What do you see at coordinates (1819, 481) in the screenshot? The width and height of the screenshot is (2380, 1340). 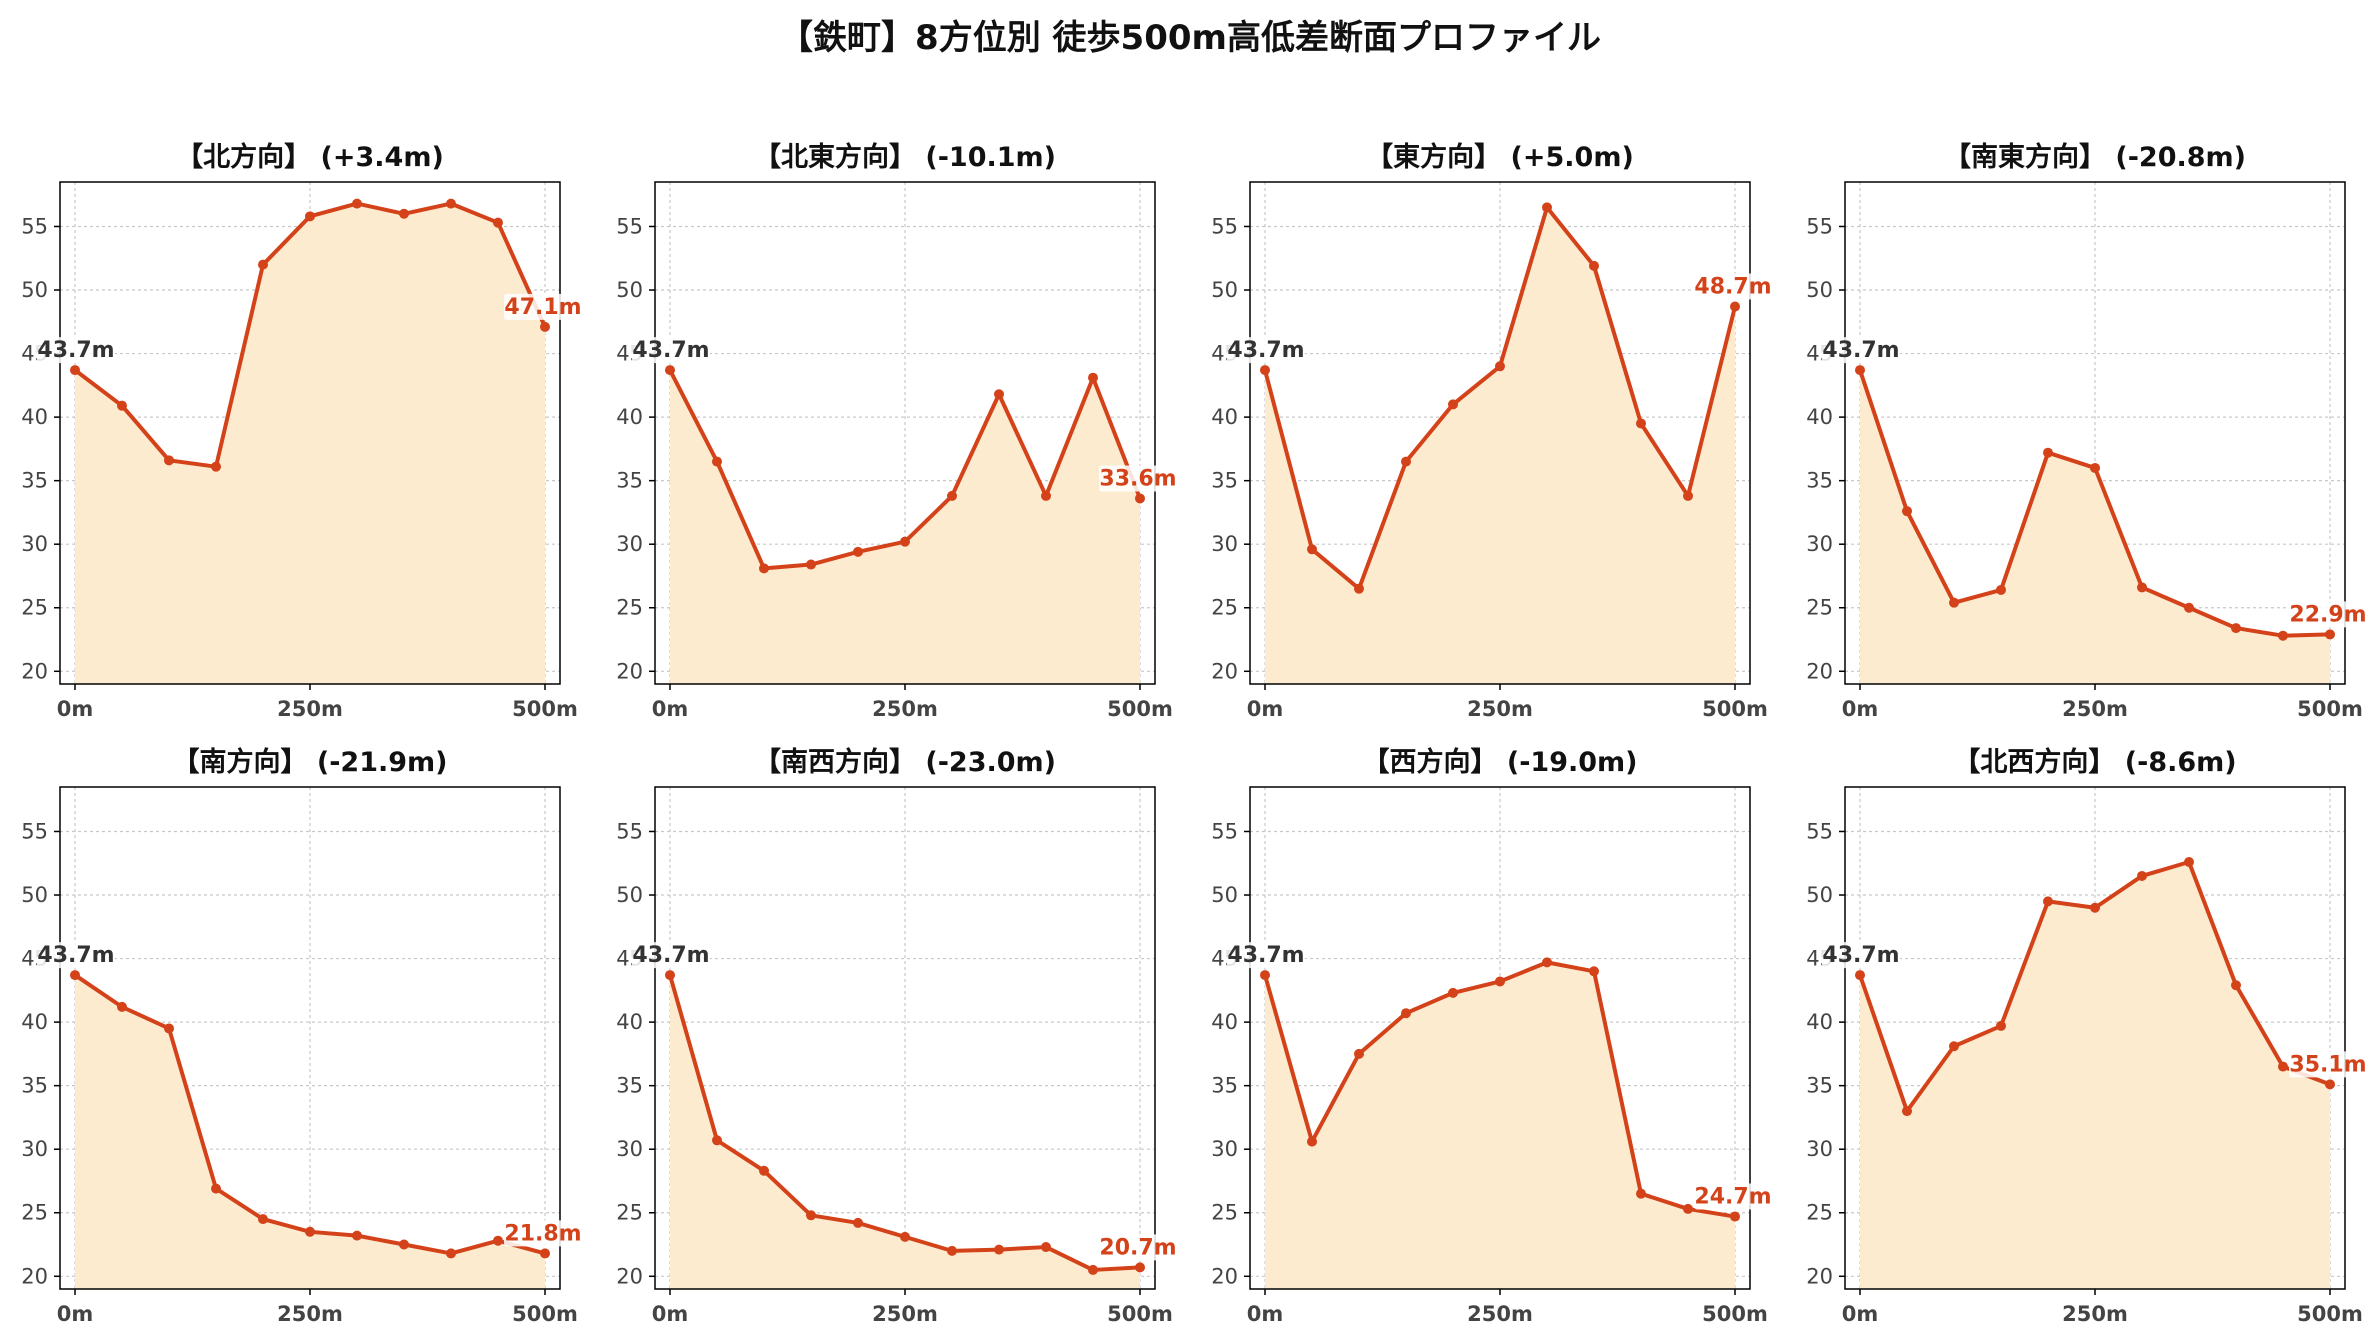 I see `y-tick-label: 35` at bounding box center [1819, 481].